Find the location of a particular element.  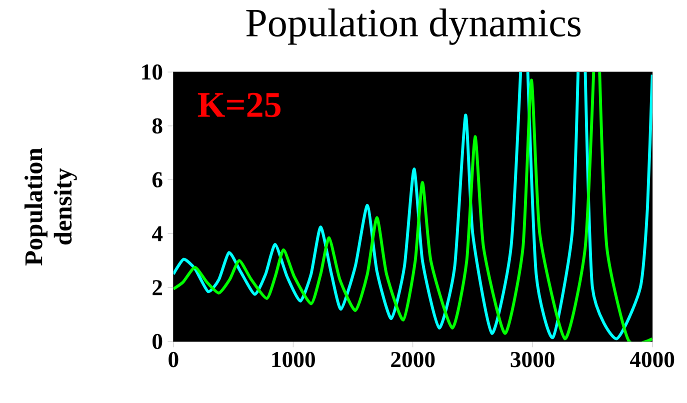

y-tick-label: 10 is located at coordinates (152, 72).